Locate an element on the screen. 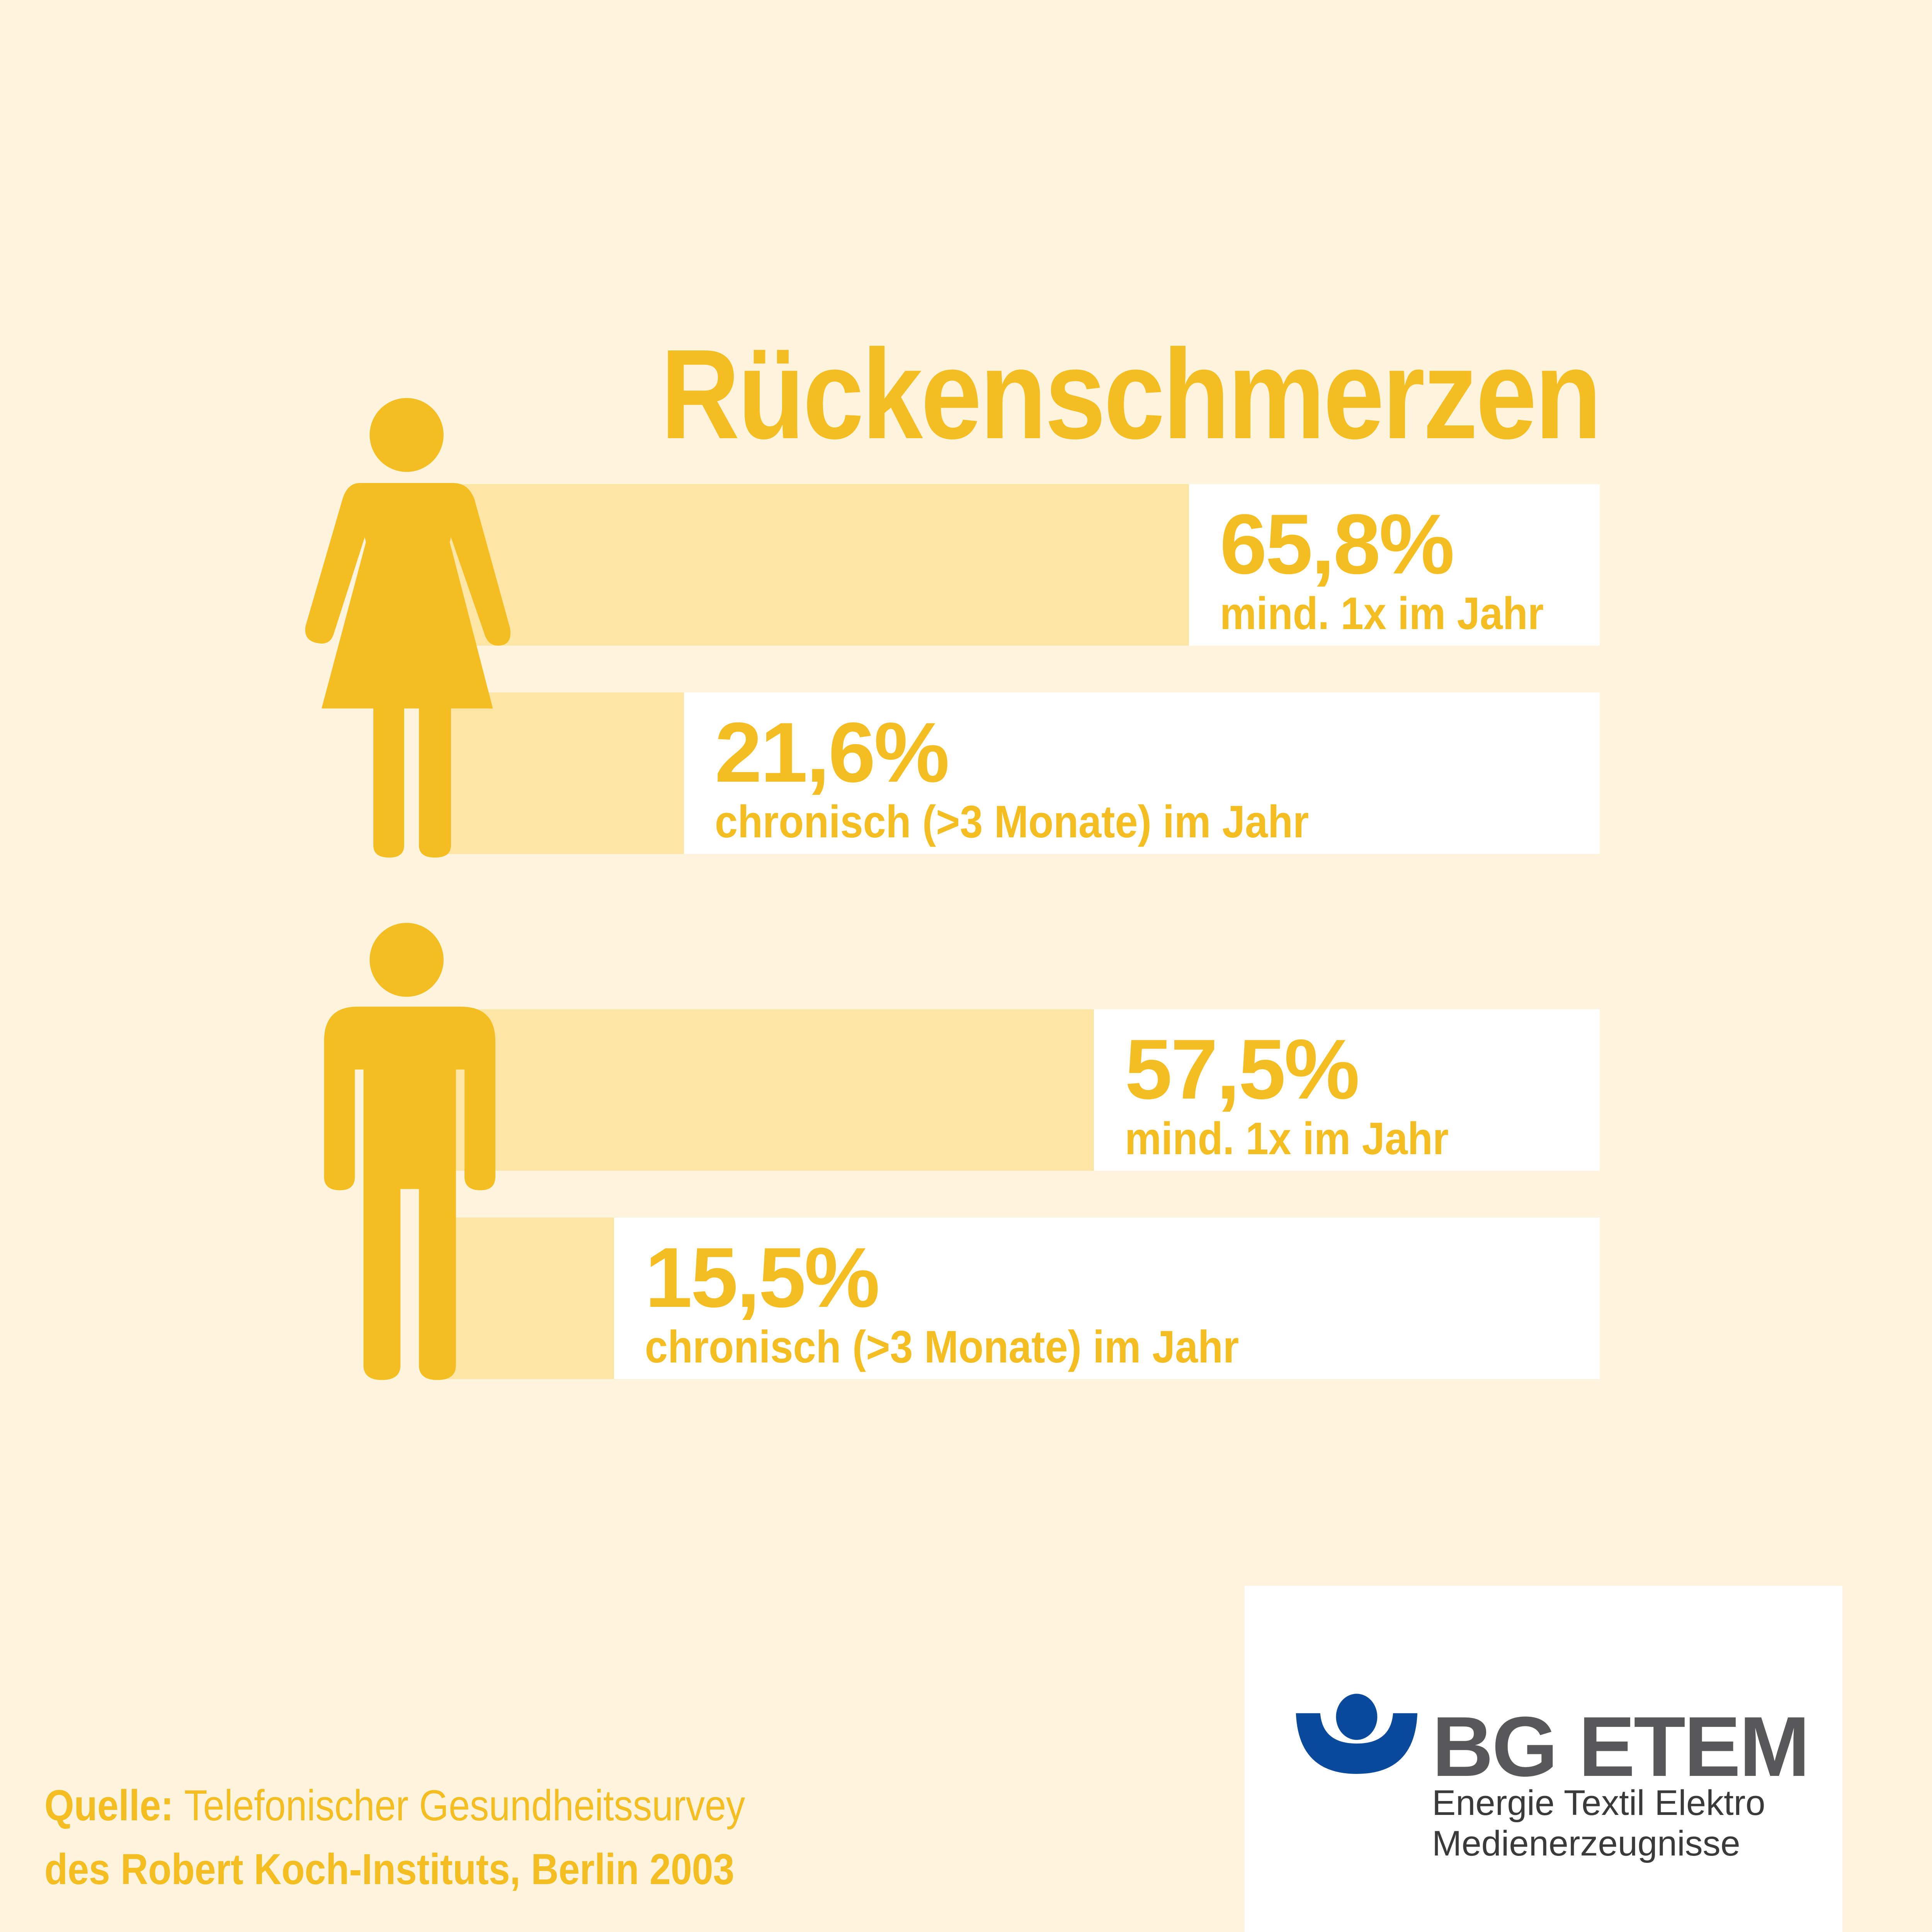  source-line-2: des Robert Koch-Instituts, Berlin 2003 is located at coordinates (390, 1869).